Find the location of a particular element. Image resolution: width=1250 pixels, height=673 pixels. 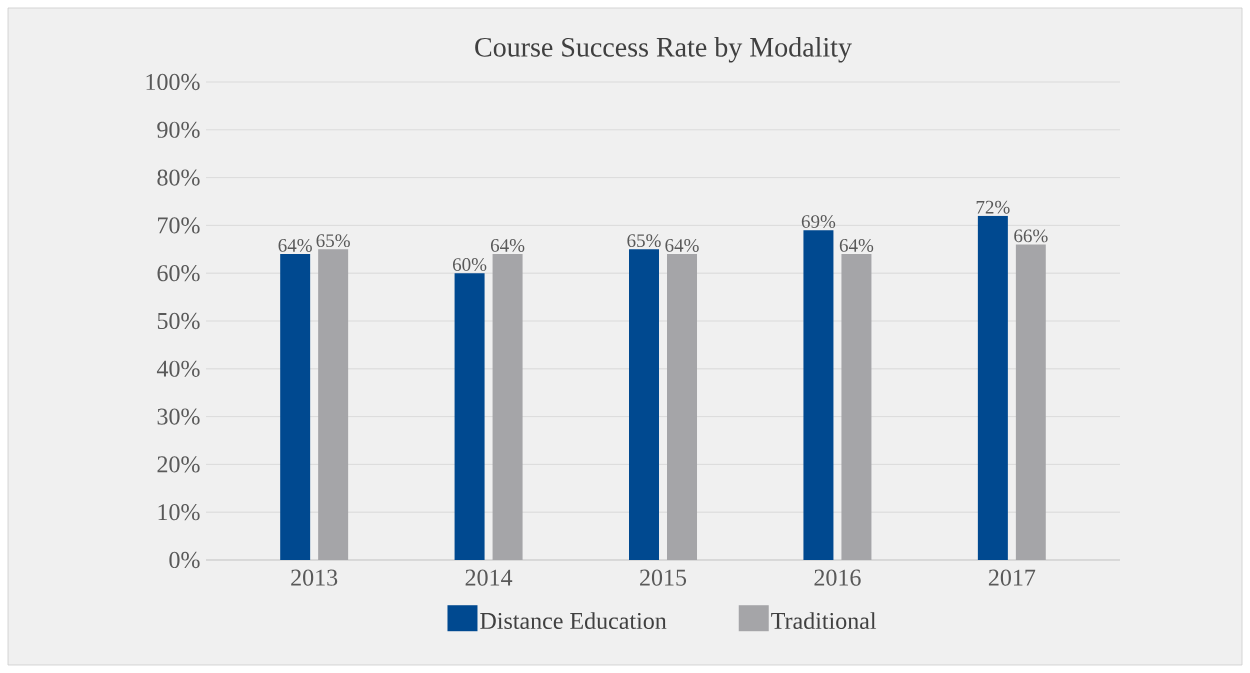

y-tick-label: 60% is located at coordinates (178, 273).